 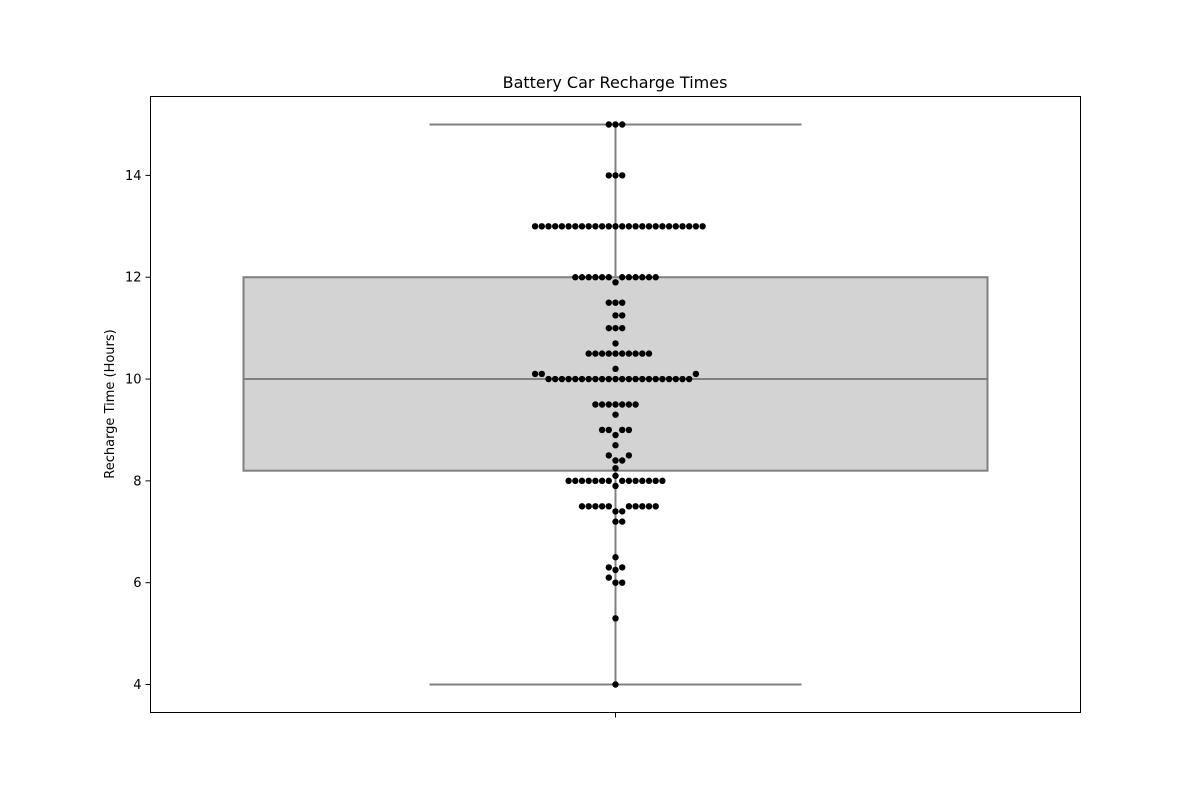 What do you see at coordinates (137, 685) in the screenshot?
I see `y-tick-label: 4` at bounding box center [137, 685].